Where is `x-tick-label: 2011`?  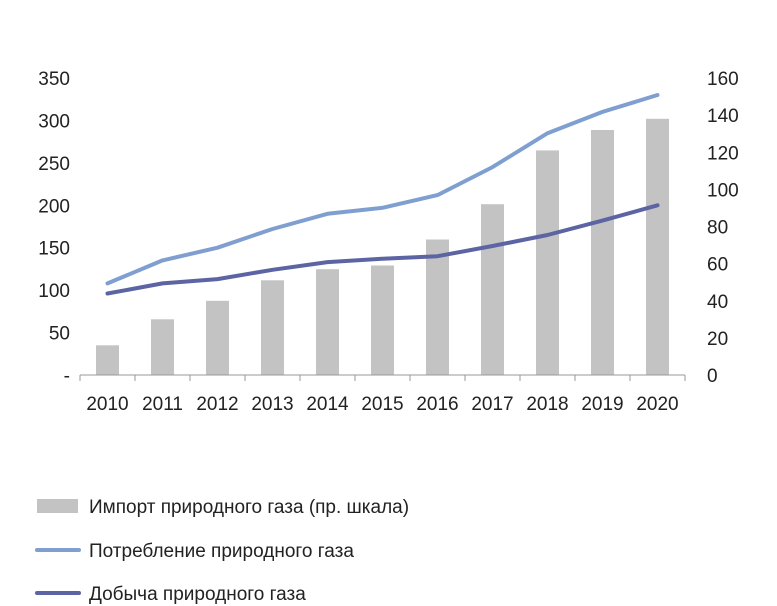 x-tick-label: 2011 is located at coordinates (162, 404).